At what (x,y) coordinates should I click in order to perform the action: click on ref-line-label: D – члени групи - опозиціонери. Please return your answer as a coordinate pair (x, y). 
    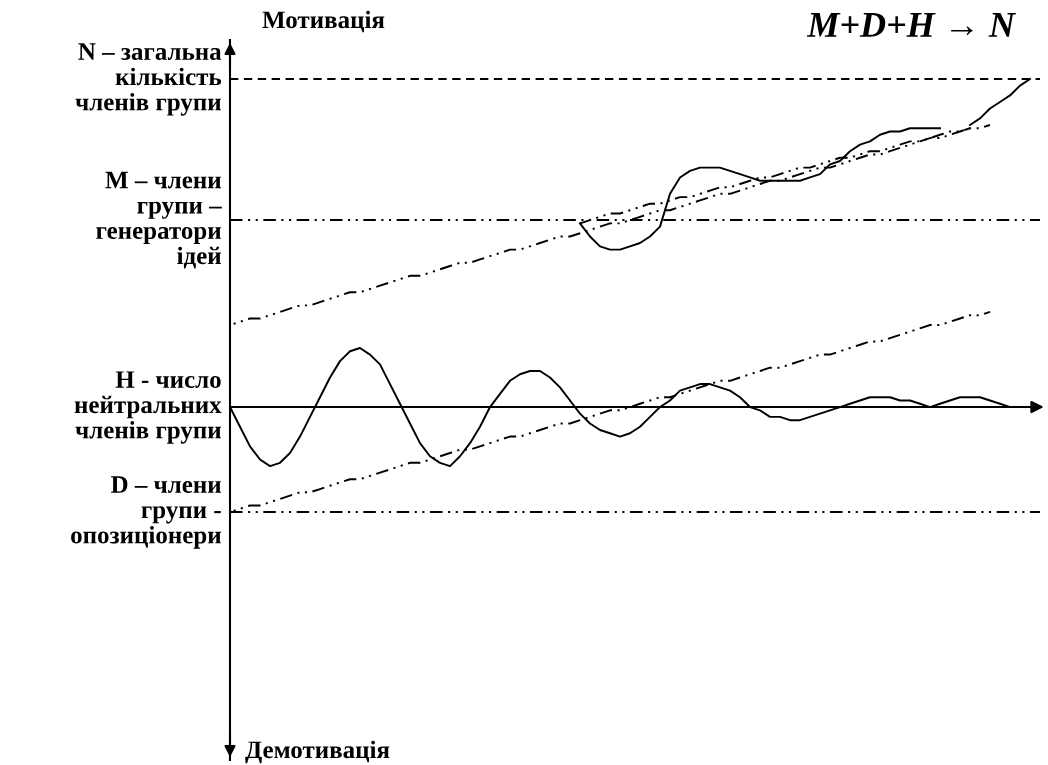
    Looking at the image, I should click on (146, 512).